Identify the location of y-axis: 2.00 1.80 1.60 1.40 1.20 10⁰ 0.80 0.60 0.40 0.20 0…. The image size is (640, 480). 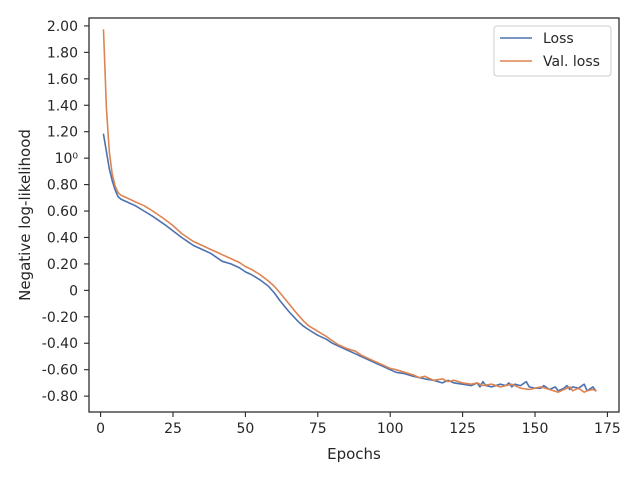
(65, 212).